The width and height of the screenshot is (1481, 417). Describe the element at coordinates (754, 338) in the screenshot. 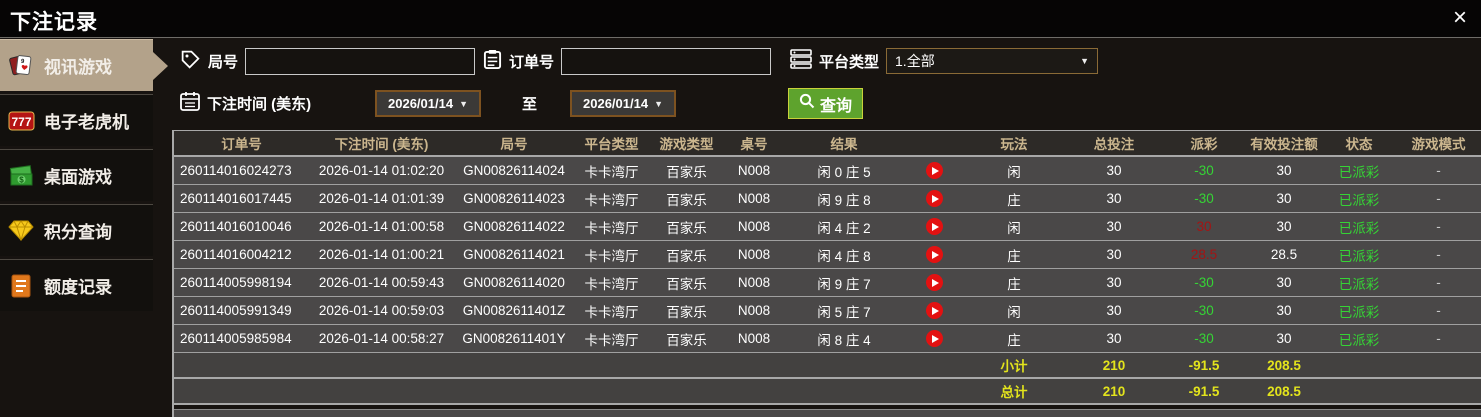

I see `cell-table-no: N008` at that location.